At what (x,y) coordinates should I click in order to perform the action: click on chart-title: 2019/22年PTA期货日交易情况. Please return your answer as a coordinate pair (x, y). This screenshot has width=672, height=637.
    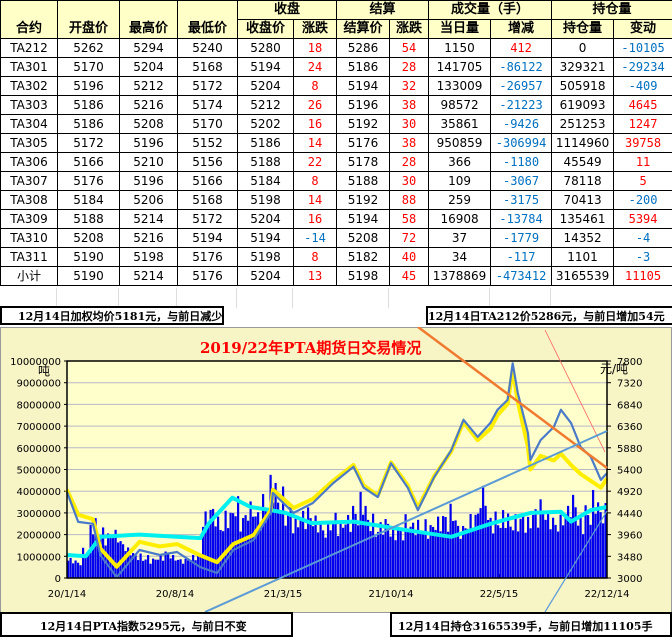
    Looking at the image, I should click on (311, 348).